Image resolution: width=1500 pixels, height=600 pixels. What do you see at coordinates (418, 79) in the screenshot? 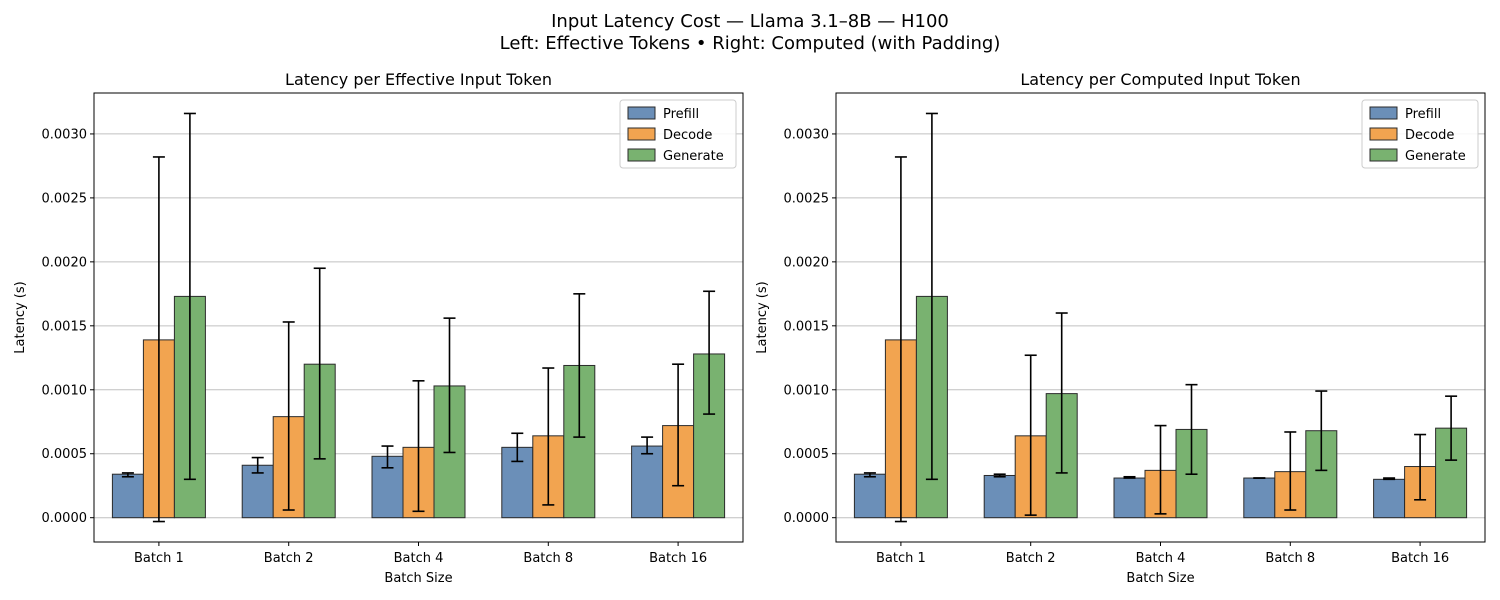
I see `panel-title: Latency per Effective Input Token` at bounding box center [418, 79].